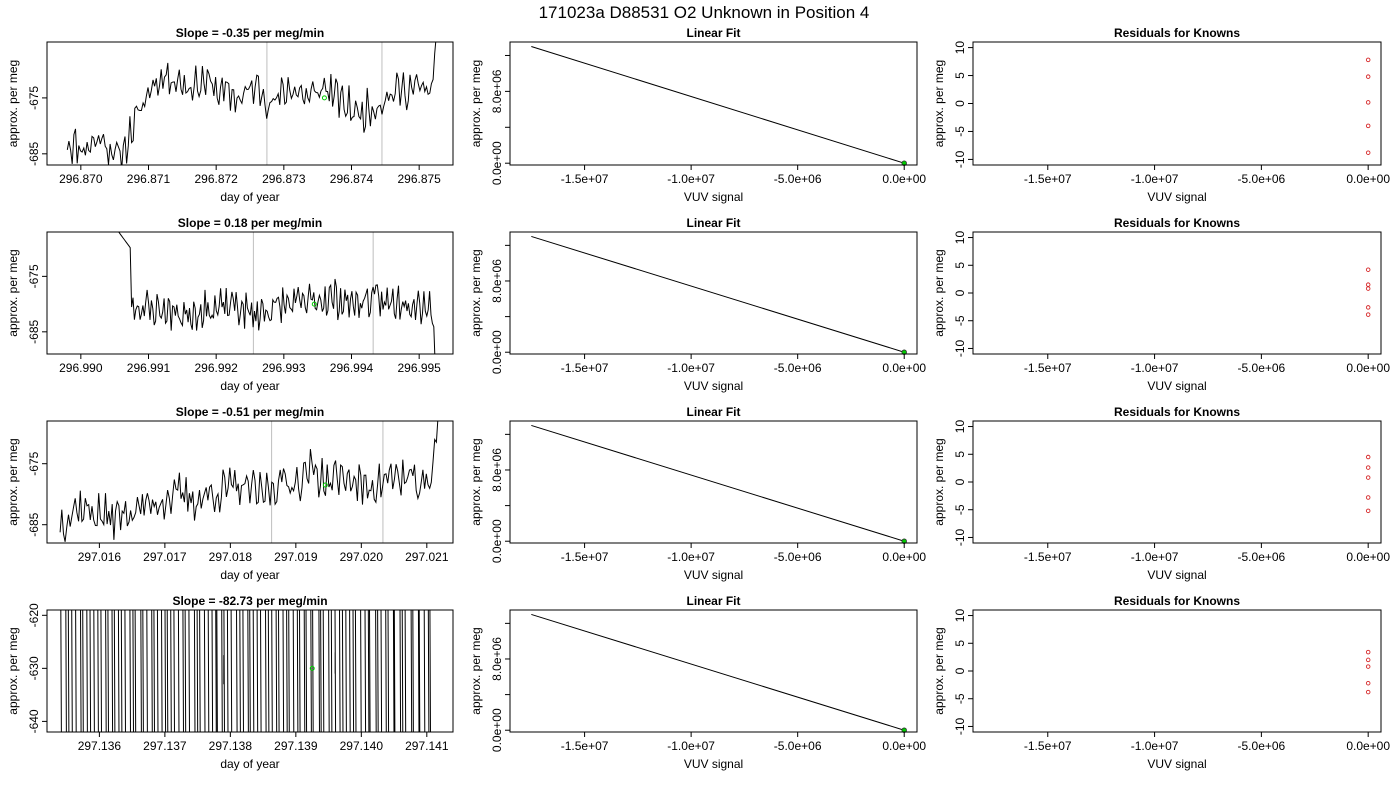 Image resolution: width=1400 pixels, height=800 pixels. I want to click on x-tick-label: 296.992, so click(216, 368).